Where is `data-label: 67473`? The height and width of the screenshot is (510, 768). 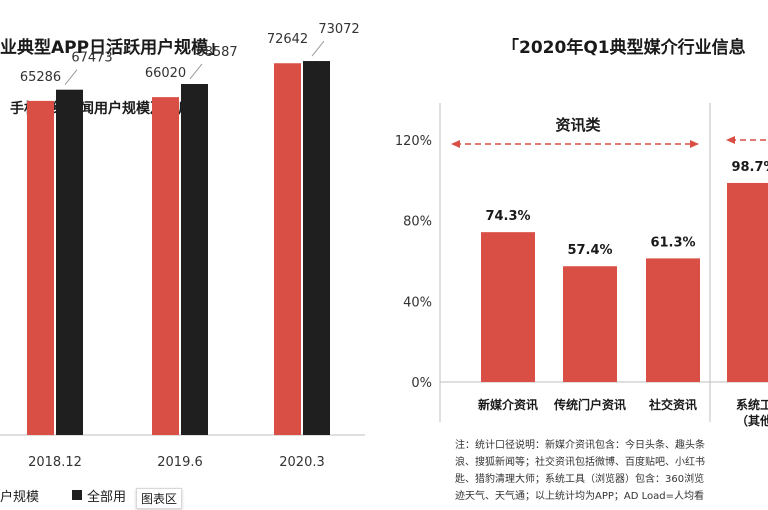 data-label: 67473 is located at coordinates (91, 58).